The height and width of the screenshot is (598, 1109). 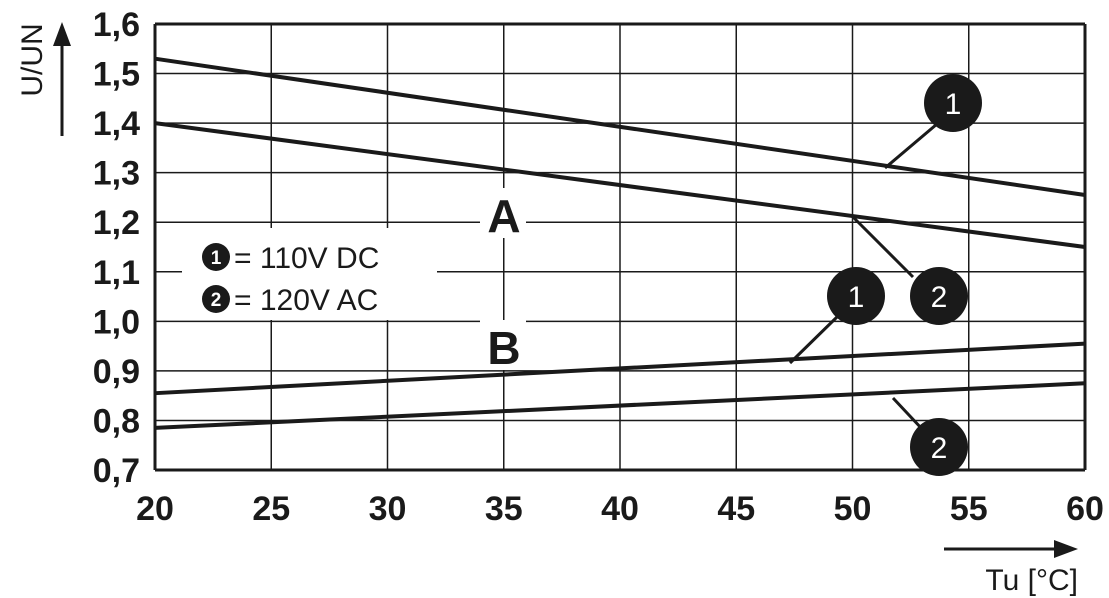 I want to click on x-axis-arrow, so click(x=1011, y=549).